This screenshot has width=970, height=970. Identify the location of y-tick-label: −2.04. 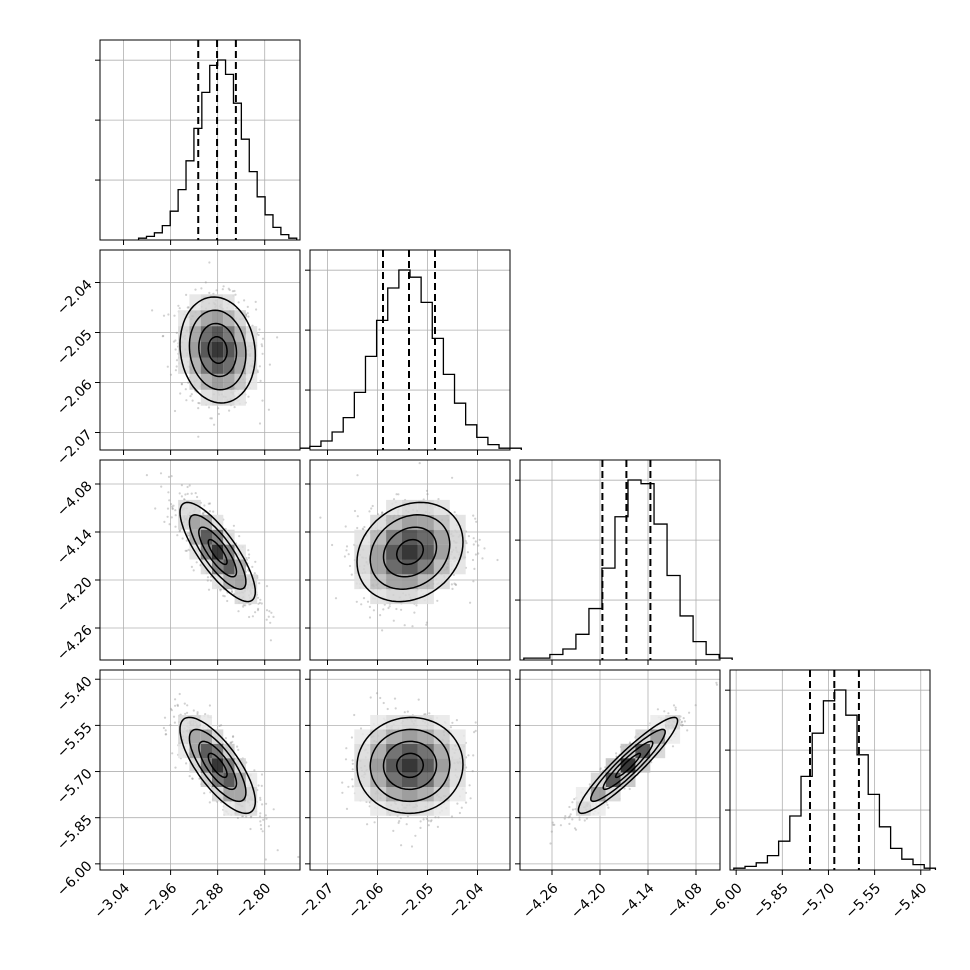
(75, 298).